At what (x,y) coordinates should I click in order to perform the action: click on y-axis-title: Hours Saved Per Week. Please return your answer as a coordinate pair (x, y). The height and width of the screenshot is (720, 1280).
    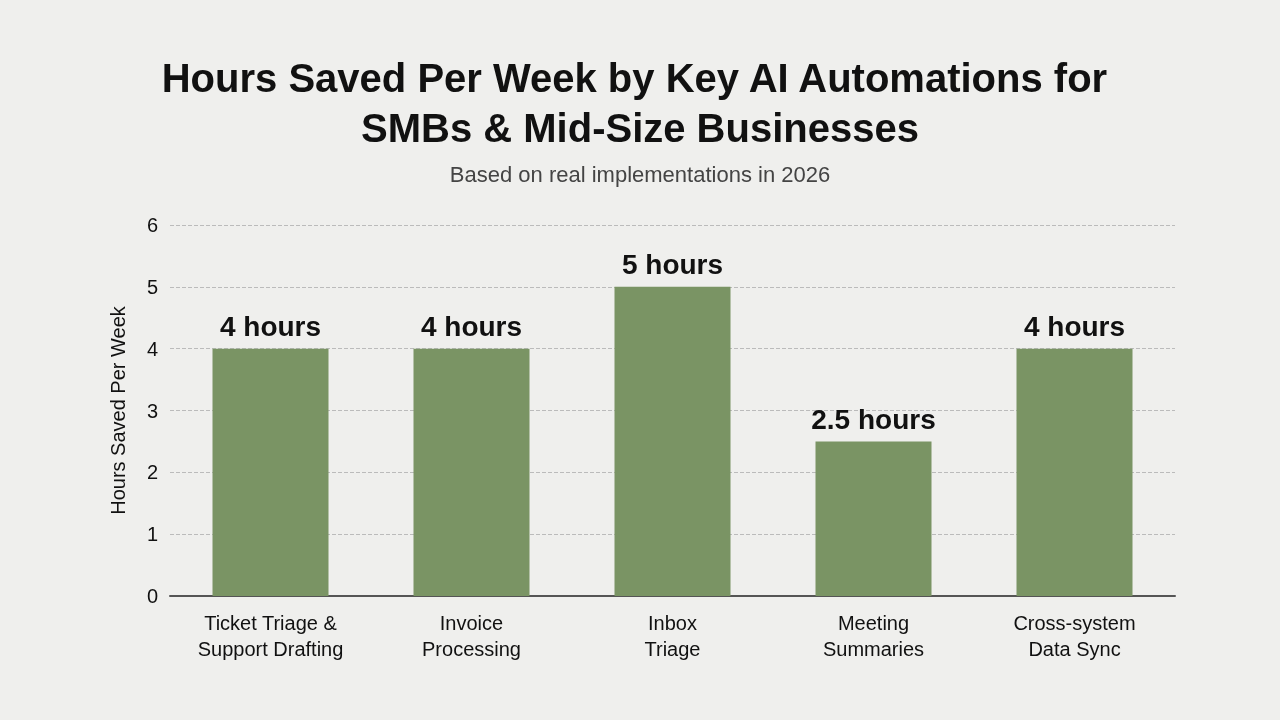
    Looking at the image, I should click on (118, 410).